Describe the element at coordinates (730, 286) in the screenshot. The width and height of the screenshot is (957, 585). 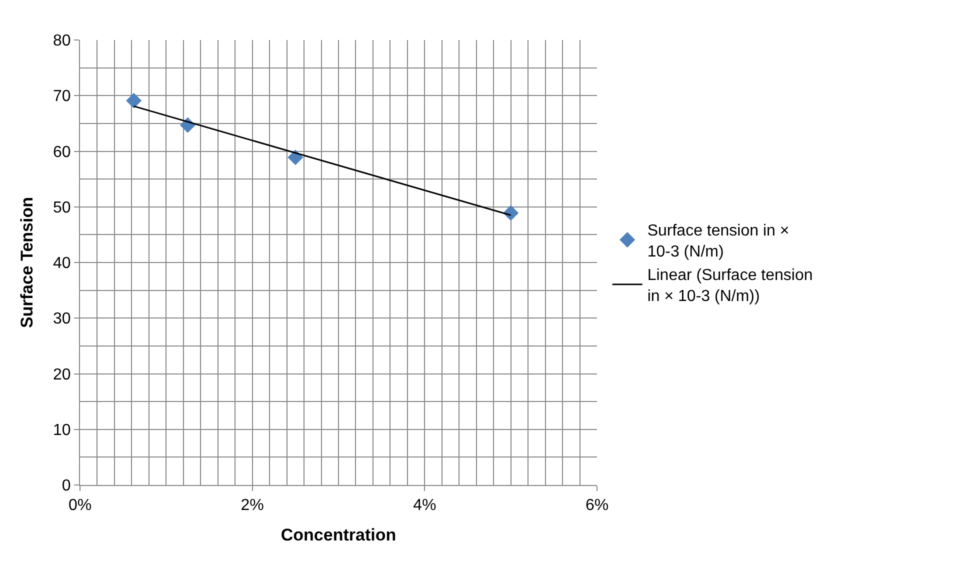
I see `legend-label: Linear (Surface tension in × 10-3 (N/m))` at that location.